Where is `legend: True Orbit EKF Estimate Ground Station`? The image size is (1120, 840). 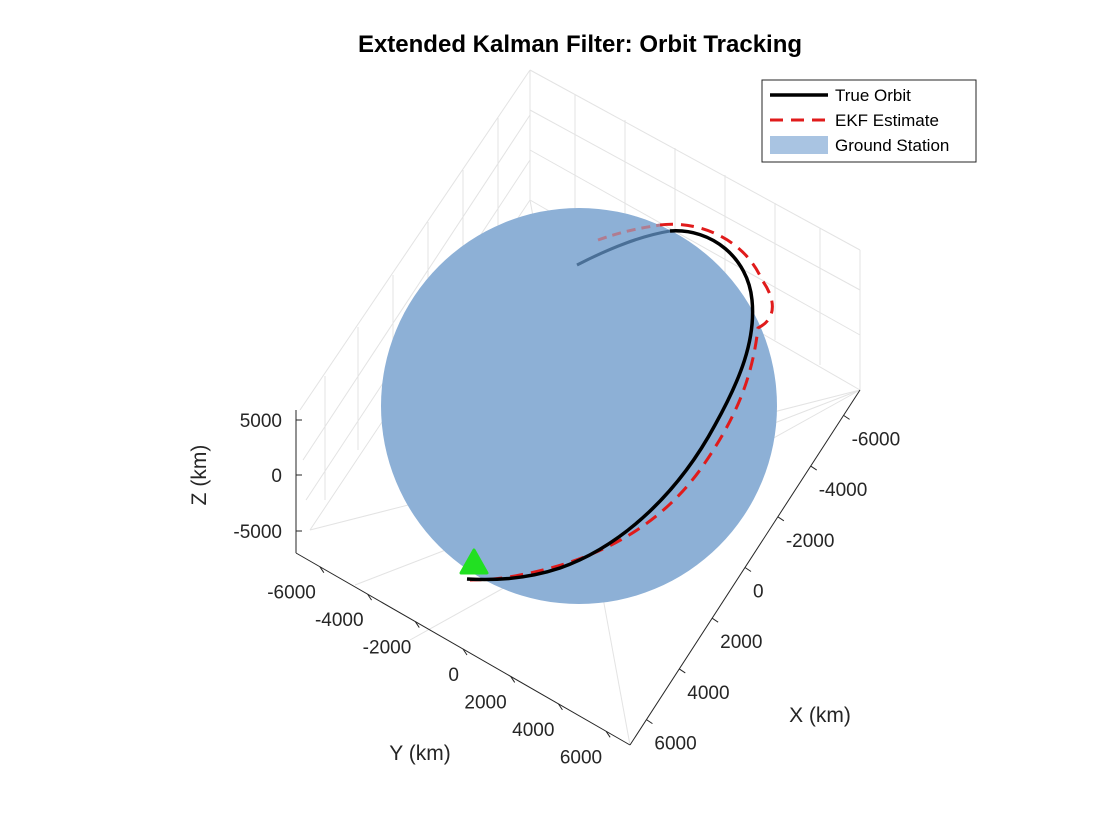 legend: True Orbit EKF Estimate Ground Station is located at coordinates (869, 121).